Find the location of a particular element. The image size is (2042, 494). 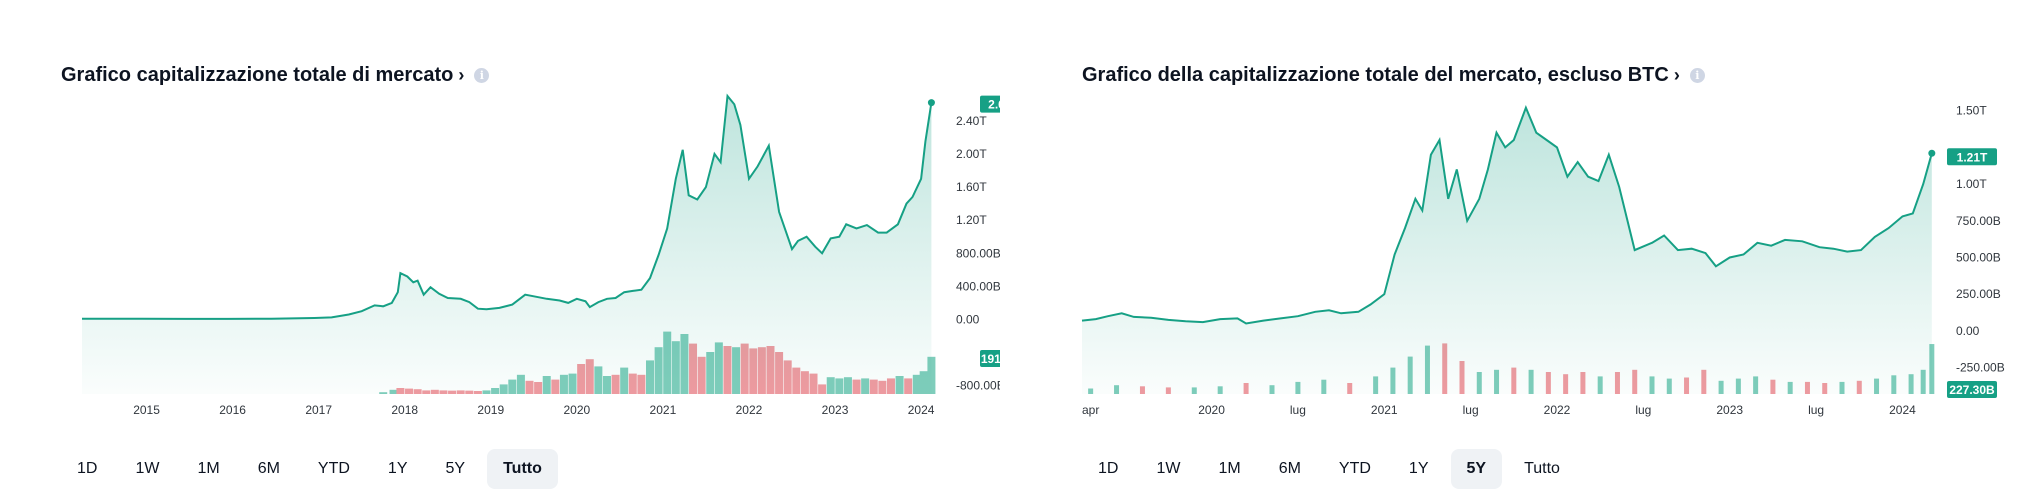

y-tick-label: -800.00B is located at coordinates (978, 386).